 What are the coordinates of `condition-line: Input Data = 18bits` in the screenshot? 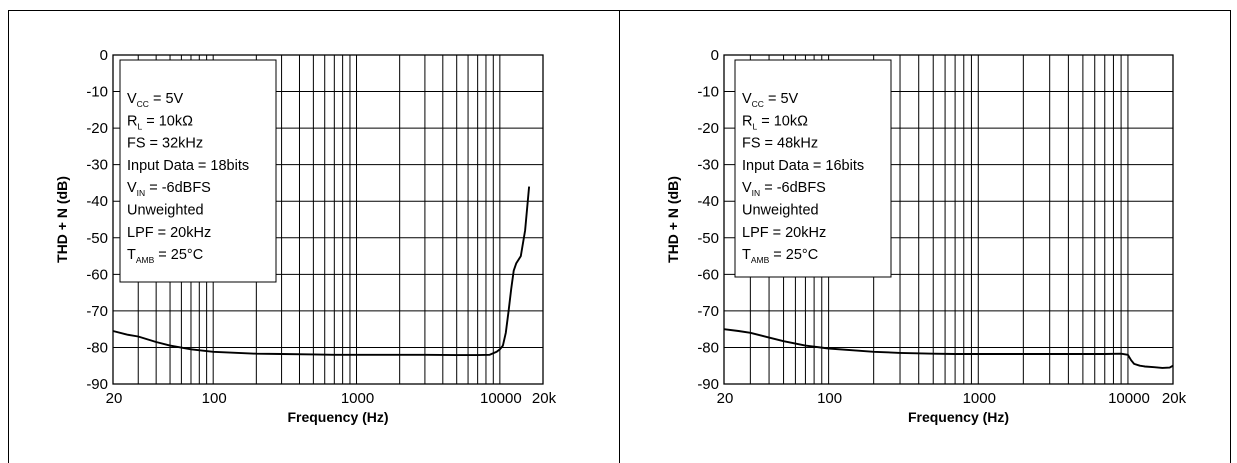 It's located at (188, 166).